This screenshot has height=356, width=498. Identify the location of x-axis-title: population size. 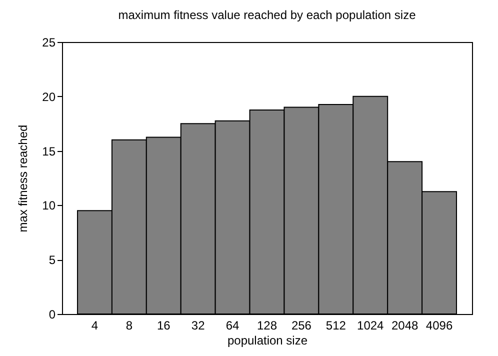
(267, 341).